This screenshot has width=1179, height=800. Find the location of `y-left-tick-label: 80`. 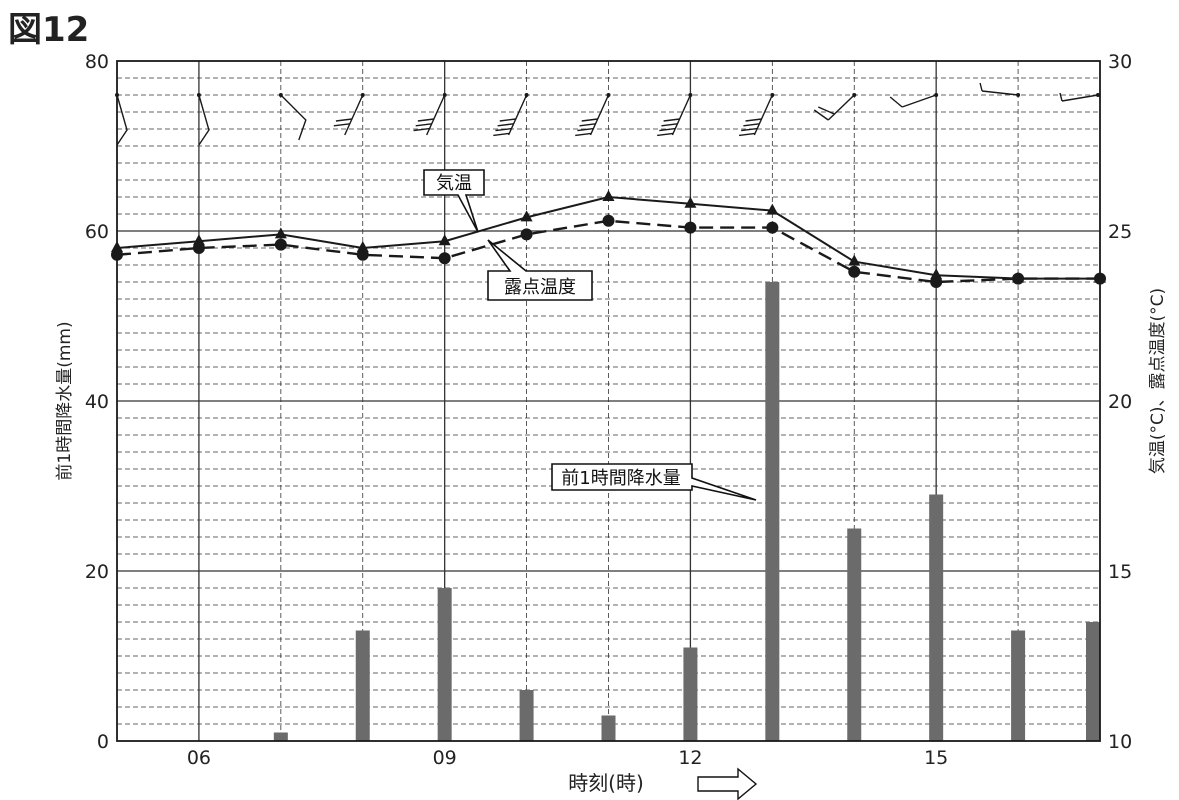

y-left-tick-label: 80 is located at coordinates (97, 62).